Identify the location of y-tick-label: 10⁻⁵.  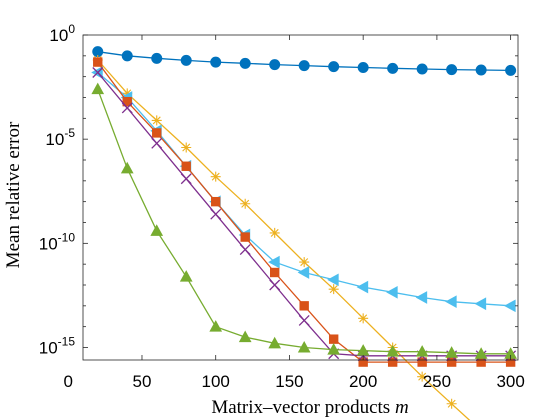
(60, 137).